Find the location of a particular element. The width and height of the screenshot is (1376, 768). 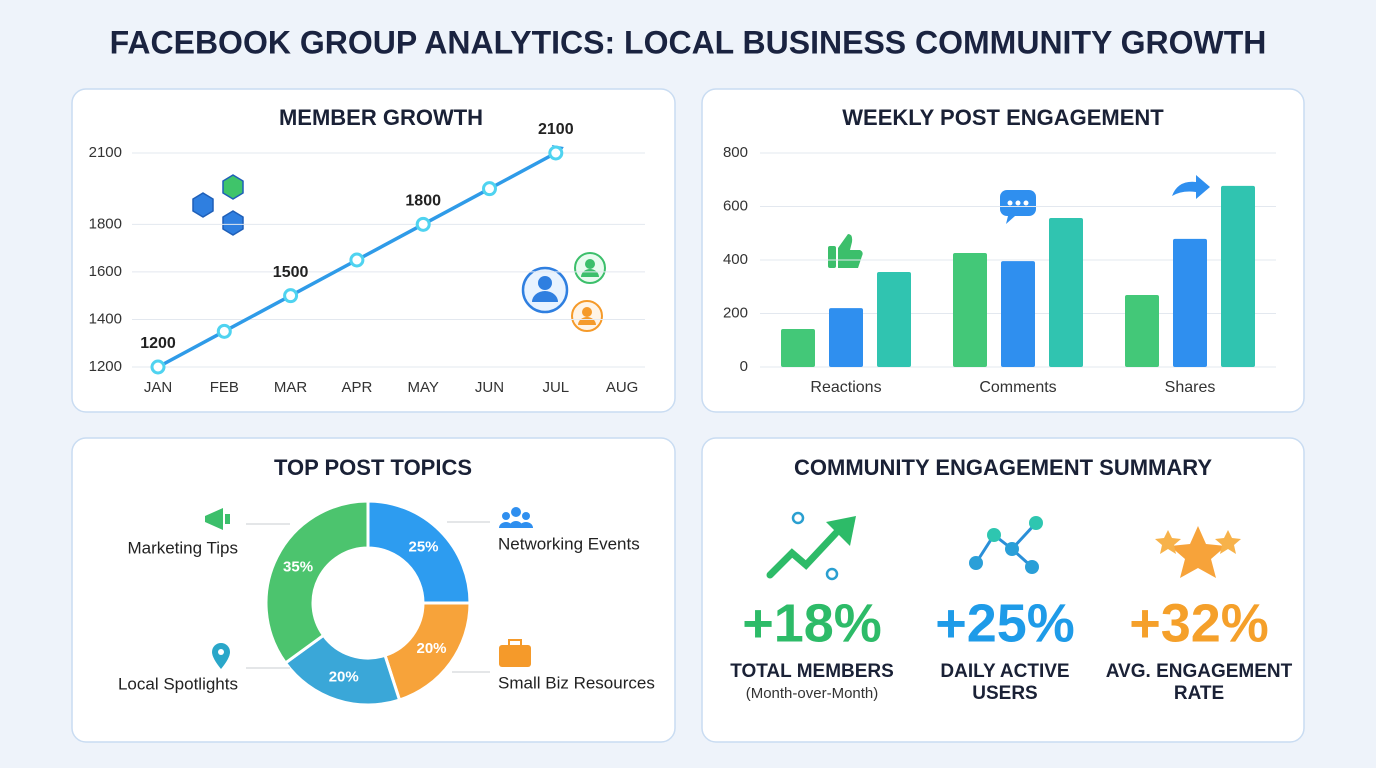

x-tick-label: FEB is located at coordinates (224, 387).